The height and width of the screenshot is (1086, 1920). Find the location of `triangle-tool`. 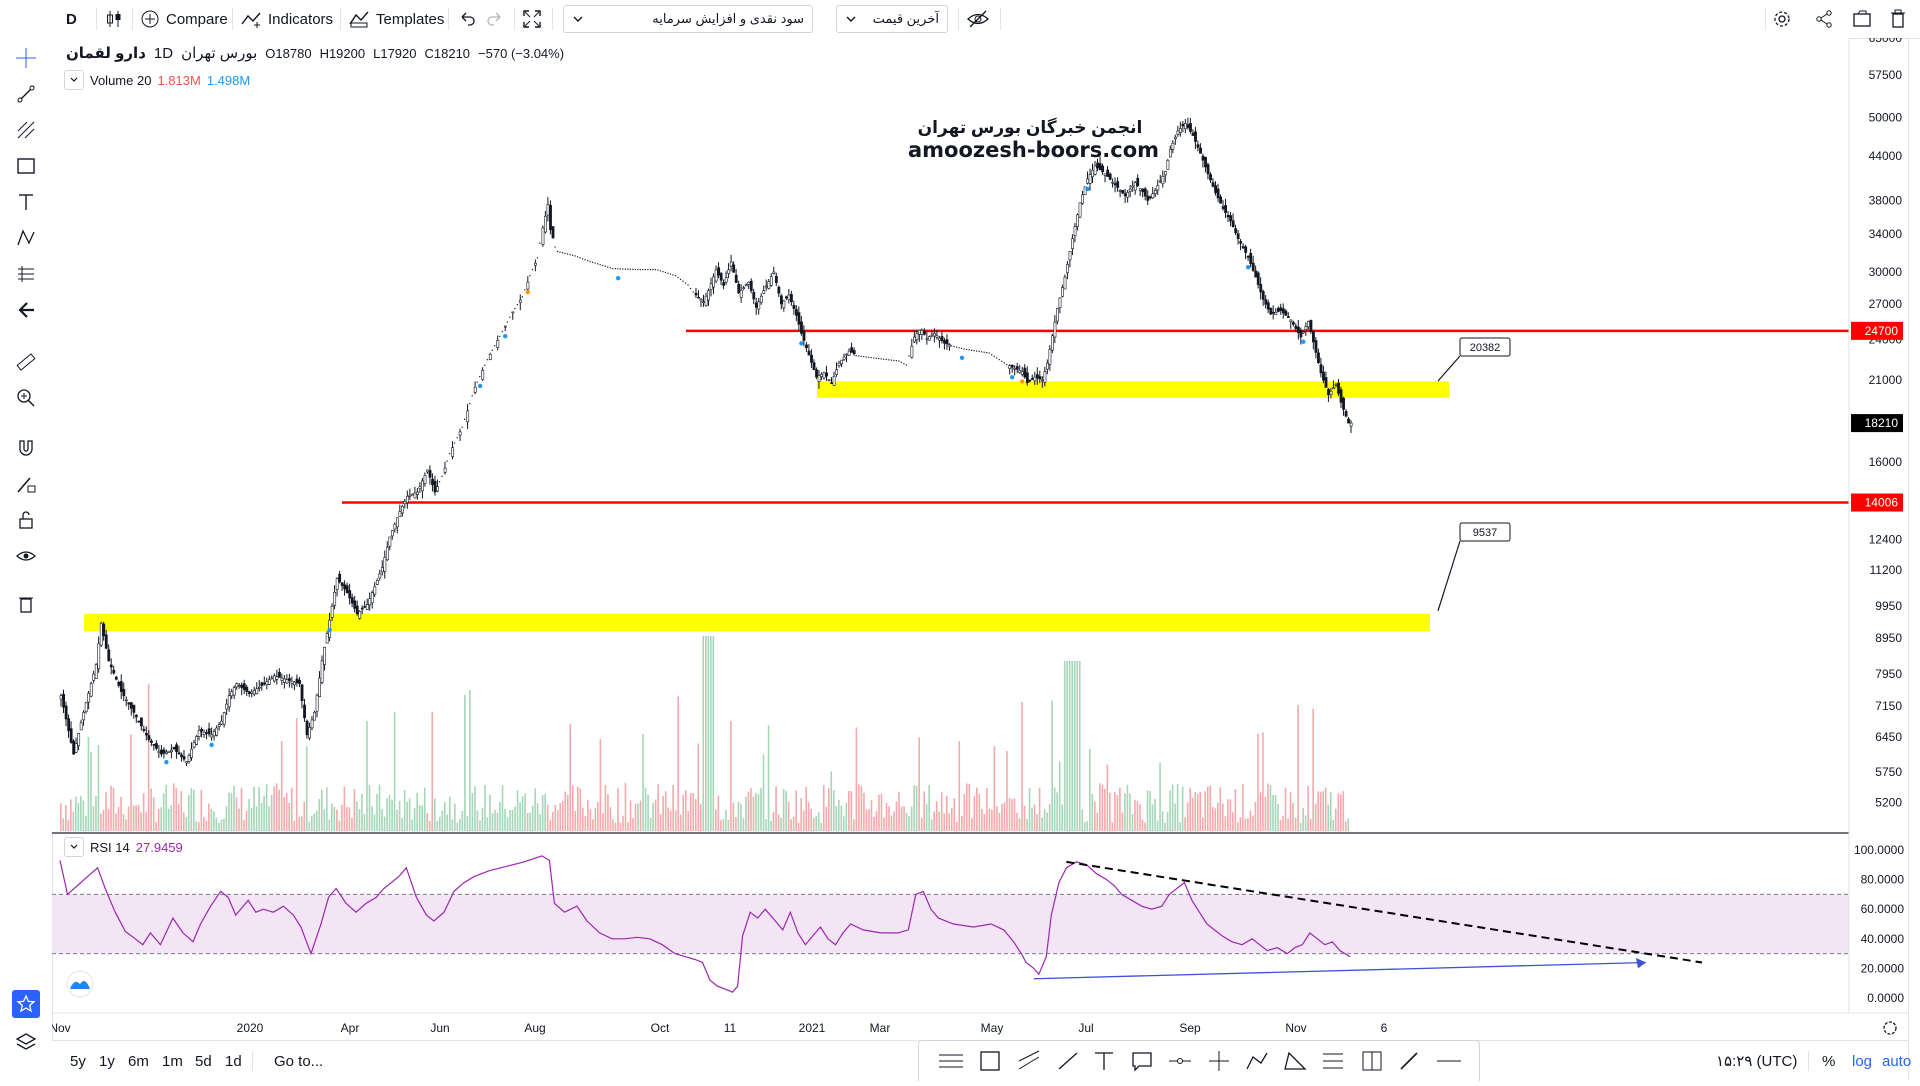

triangle-tool is located at coordinates (1295, 1060).